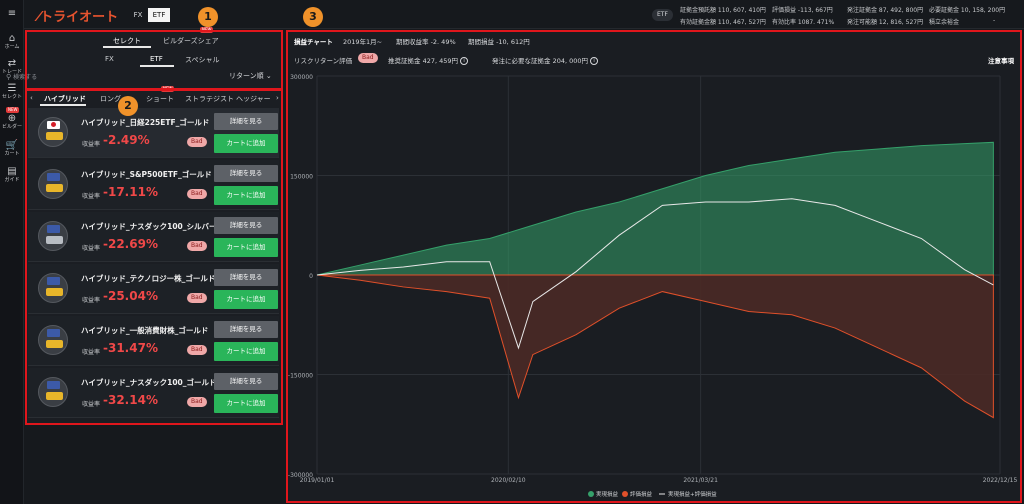 The height and width of the screenshot is (504, 1024). Describe the element at coordinates (277, 98) in the screenshot. I see `chevron-right-icon: ›` at that location.